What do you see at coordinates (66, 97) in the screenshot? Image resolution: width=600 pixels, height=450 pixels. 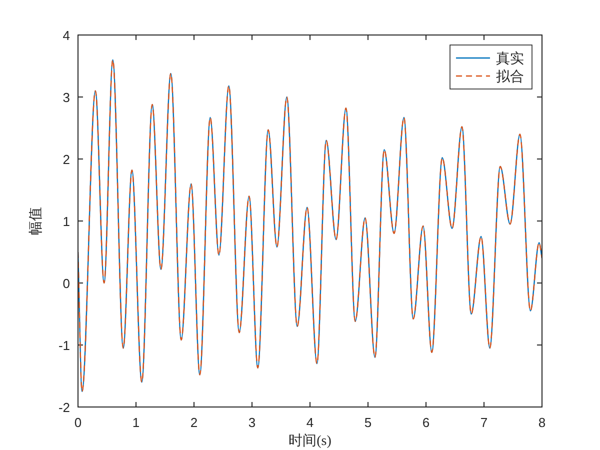 I see `y-tick-label: 3` at bounding box center [66, 97].